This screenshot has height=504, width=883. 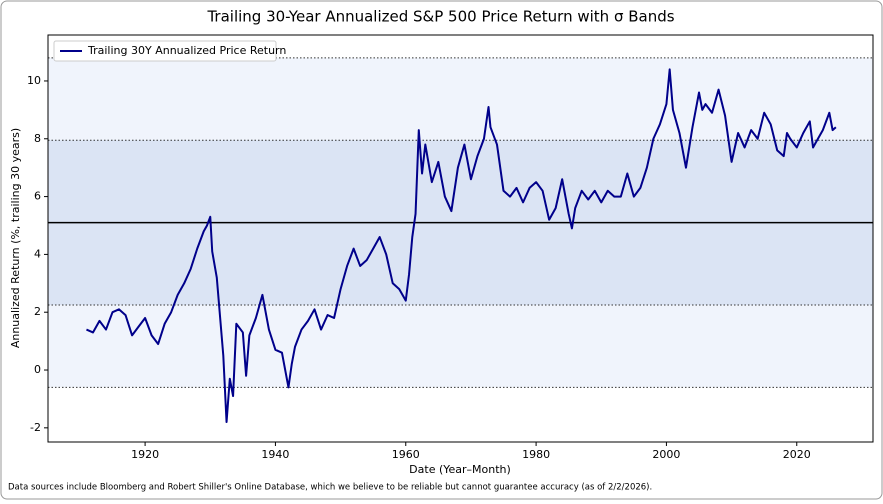 I want to click on x-tick-label: 1980, so click(x=536, y=454).